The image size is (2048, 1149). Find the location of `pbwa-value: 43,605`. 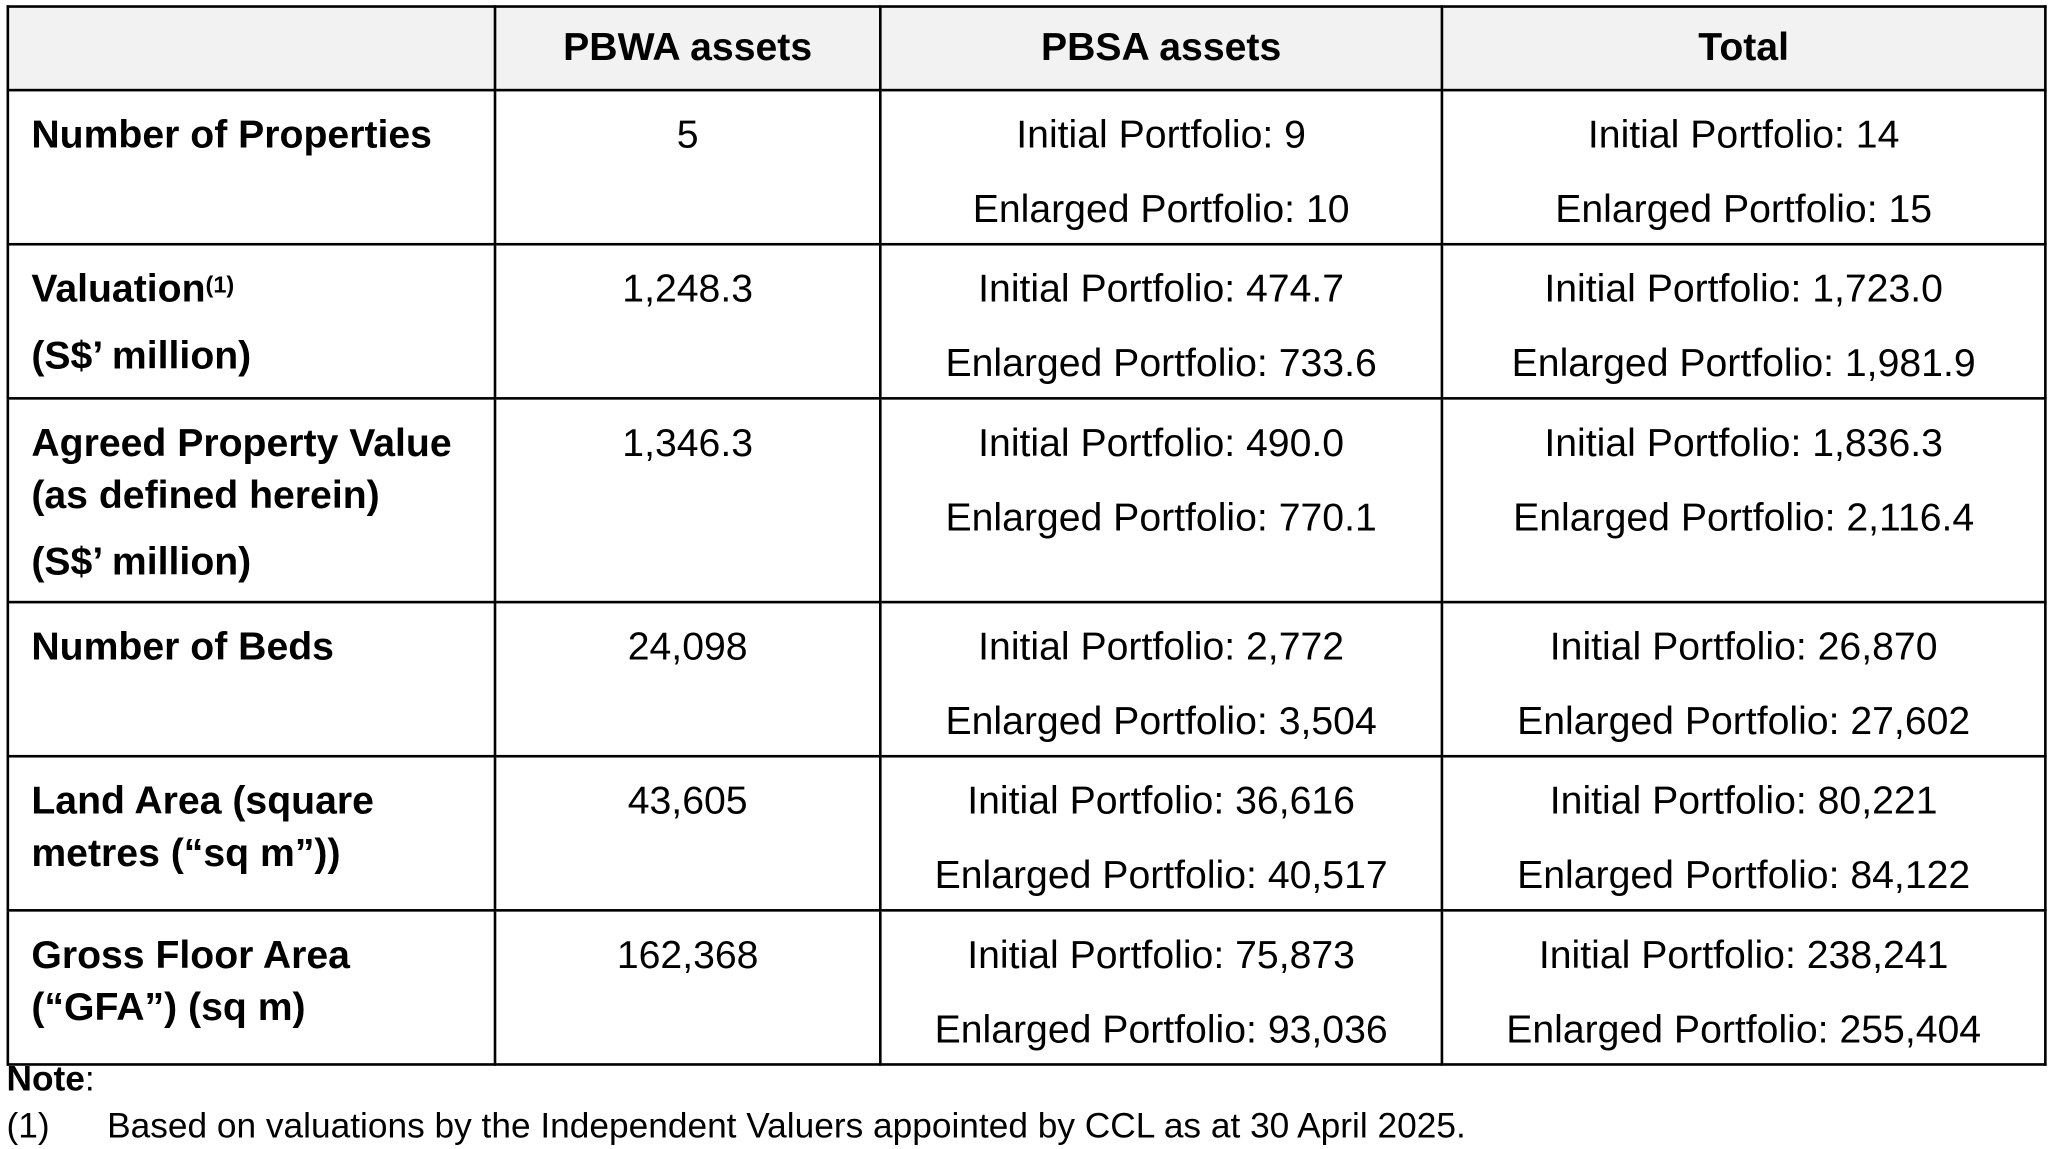

pbwa-value: 43,605 is located at coordinates (687, 833).